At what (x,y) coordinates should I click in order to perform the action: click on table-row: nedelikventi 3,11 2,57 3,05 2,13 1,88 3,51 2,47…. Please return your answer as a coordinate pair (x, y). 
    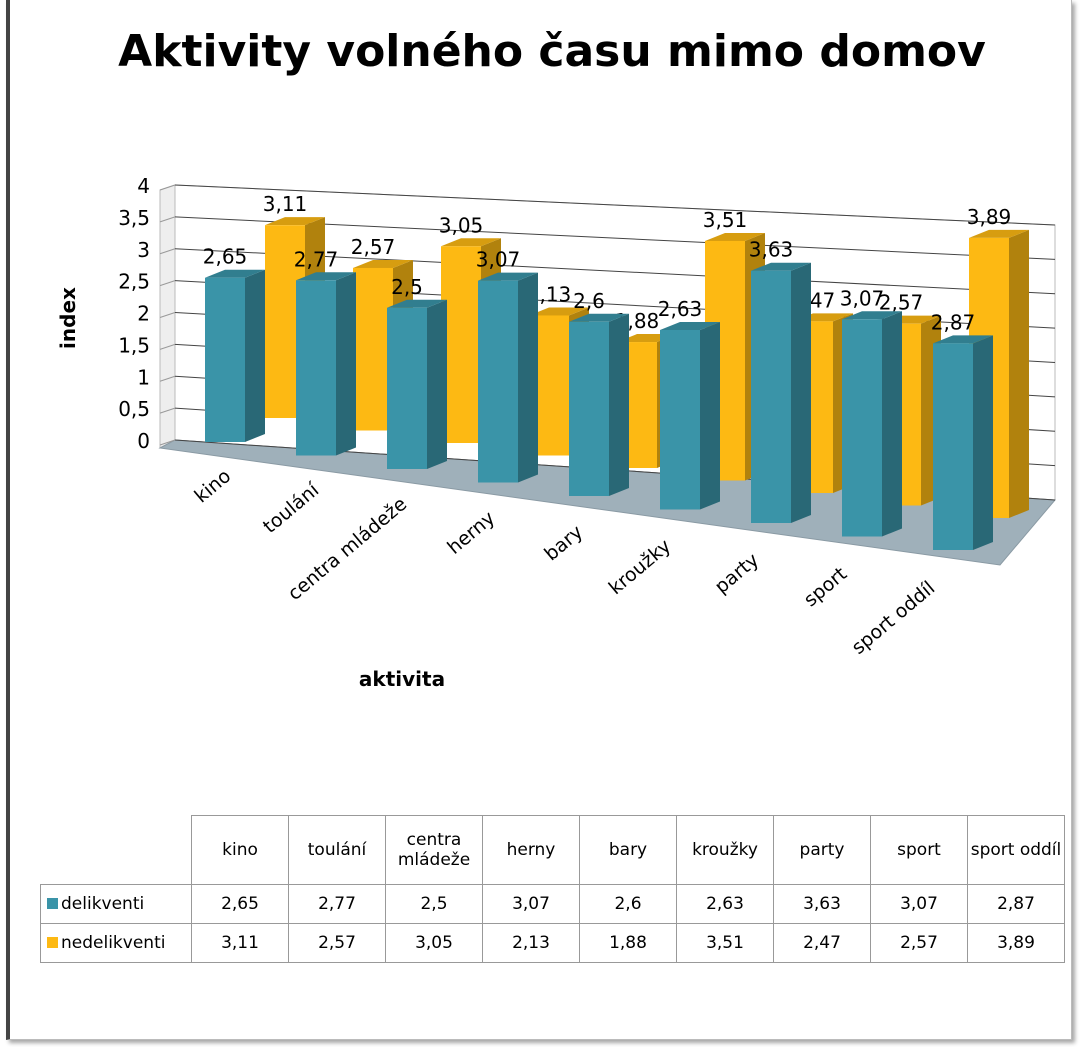
    Looking at the image, I should click on (552, 943).